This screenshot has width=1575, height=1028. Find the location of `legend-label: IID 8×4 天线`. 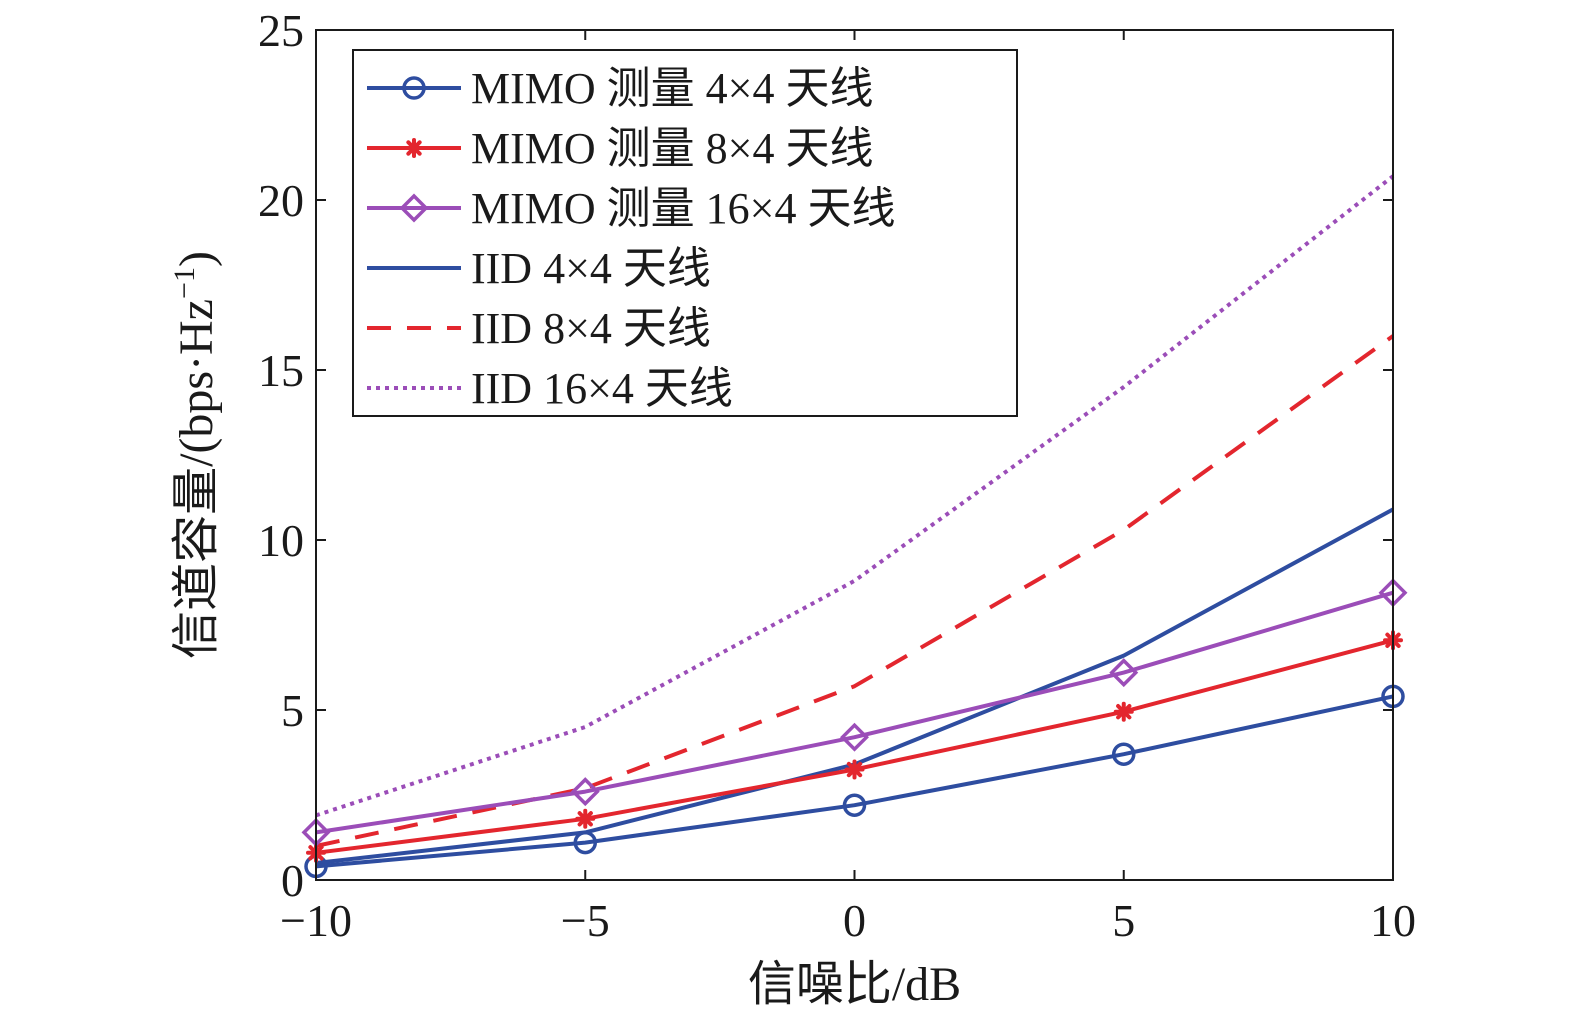

legend-label: IID 8×4 天线 is located at coordinates (591, 328).